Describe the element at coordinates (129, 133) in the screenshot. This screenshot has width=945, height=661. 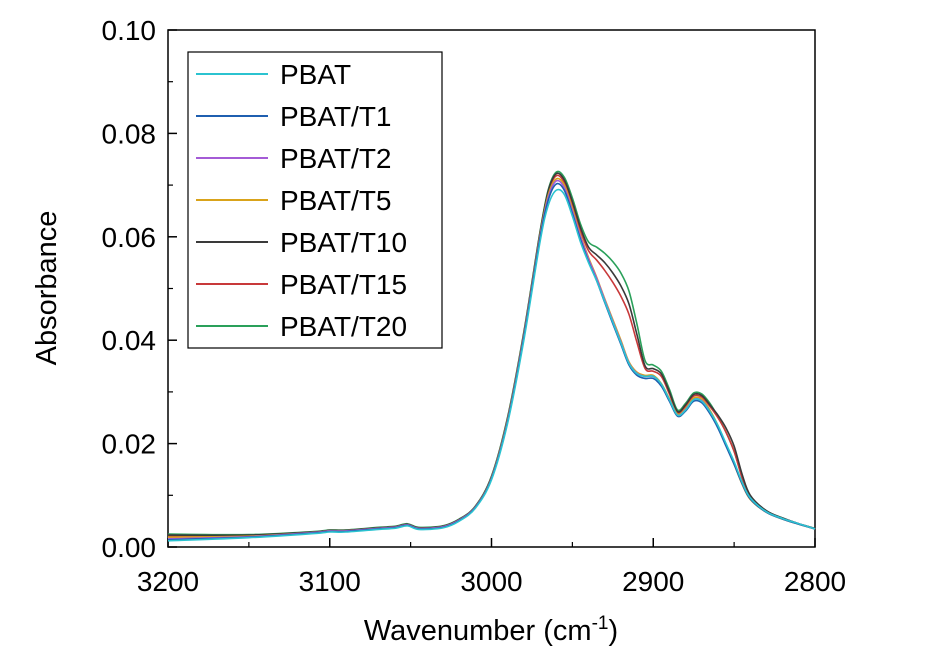
I see `y-tick-label: 0.08` at that location.